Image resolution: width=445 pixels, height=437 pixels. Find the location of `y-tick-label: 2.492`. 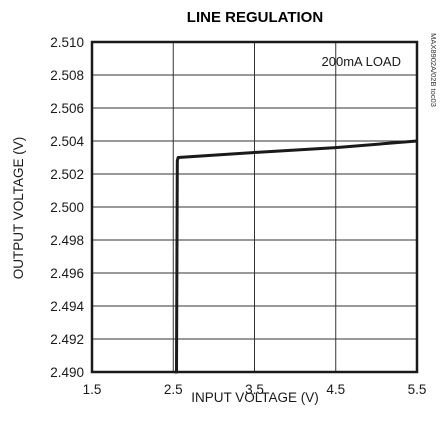

y-tick-label: 2.492 is located at coordinates (67, 339).